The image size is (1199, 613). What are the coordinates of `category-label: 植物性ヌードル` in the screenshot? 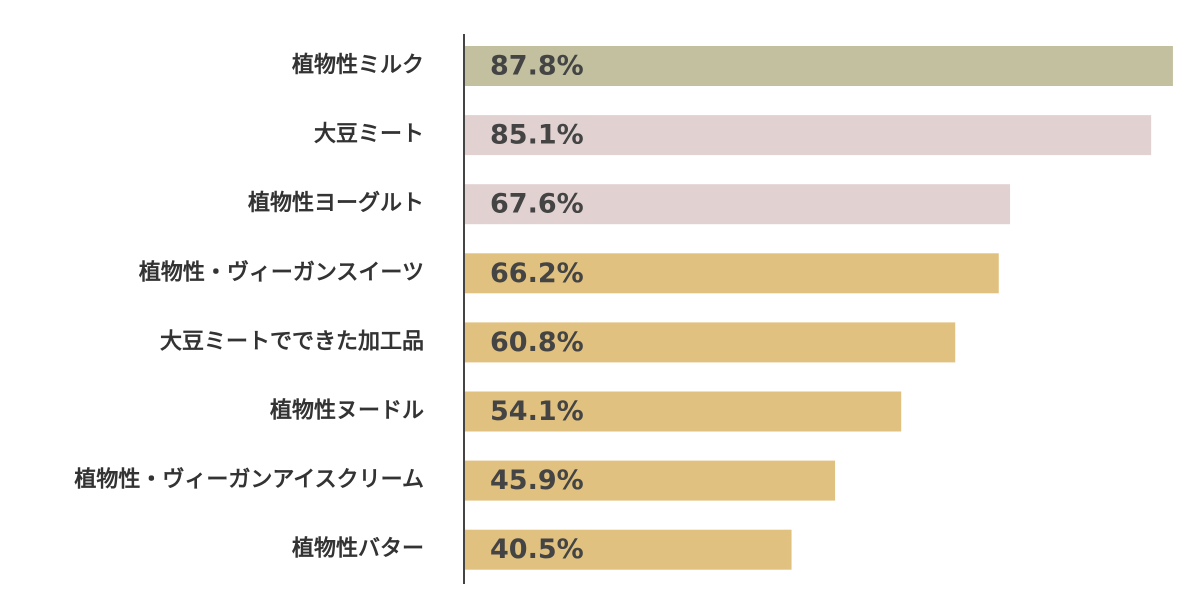 It's located at (347, 411).